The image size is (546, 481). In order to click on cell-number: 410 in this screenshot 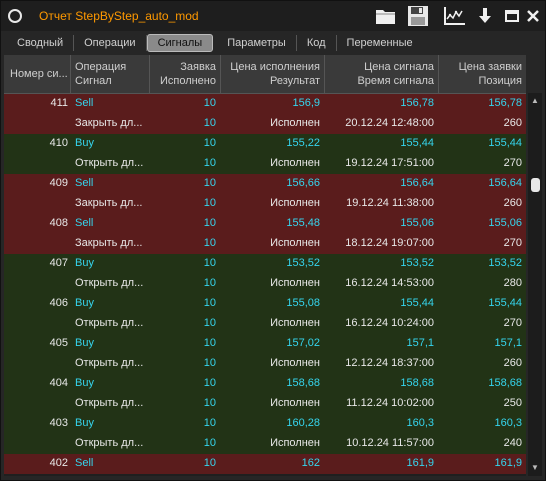, I will do `click(58, 143)`.